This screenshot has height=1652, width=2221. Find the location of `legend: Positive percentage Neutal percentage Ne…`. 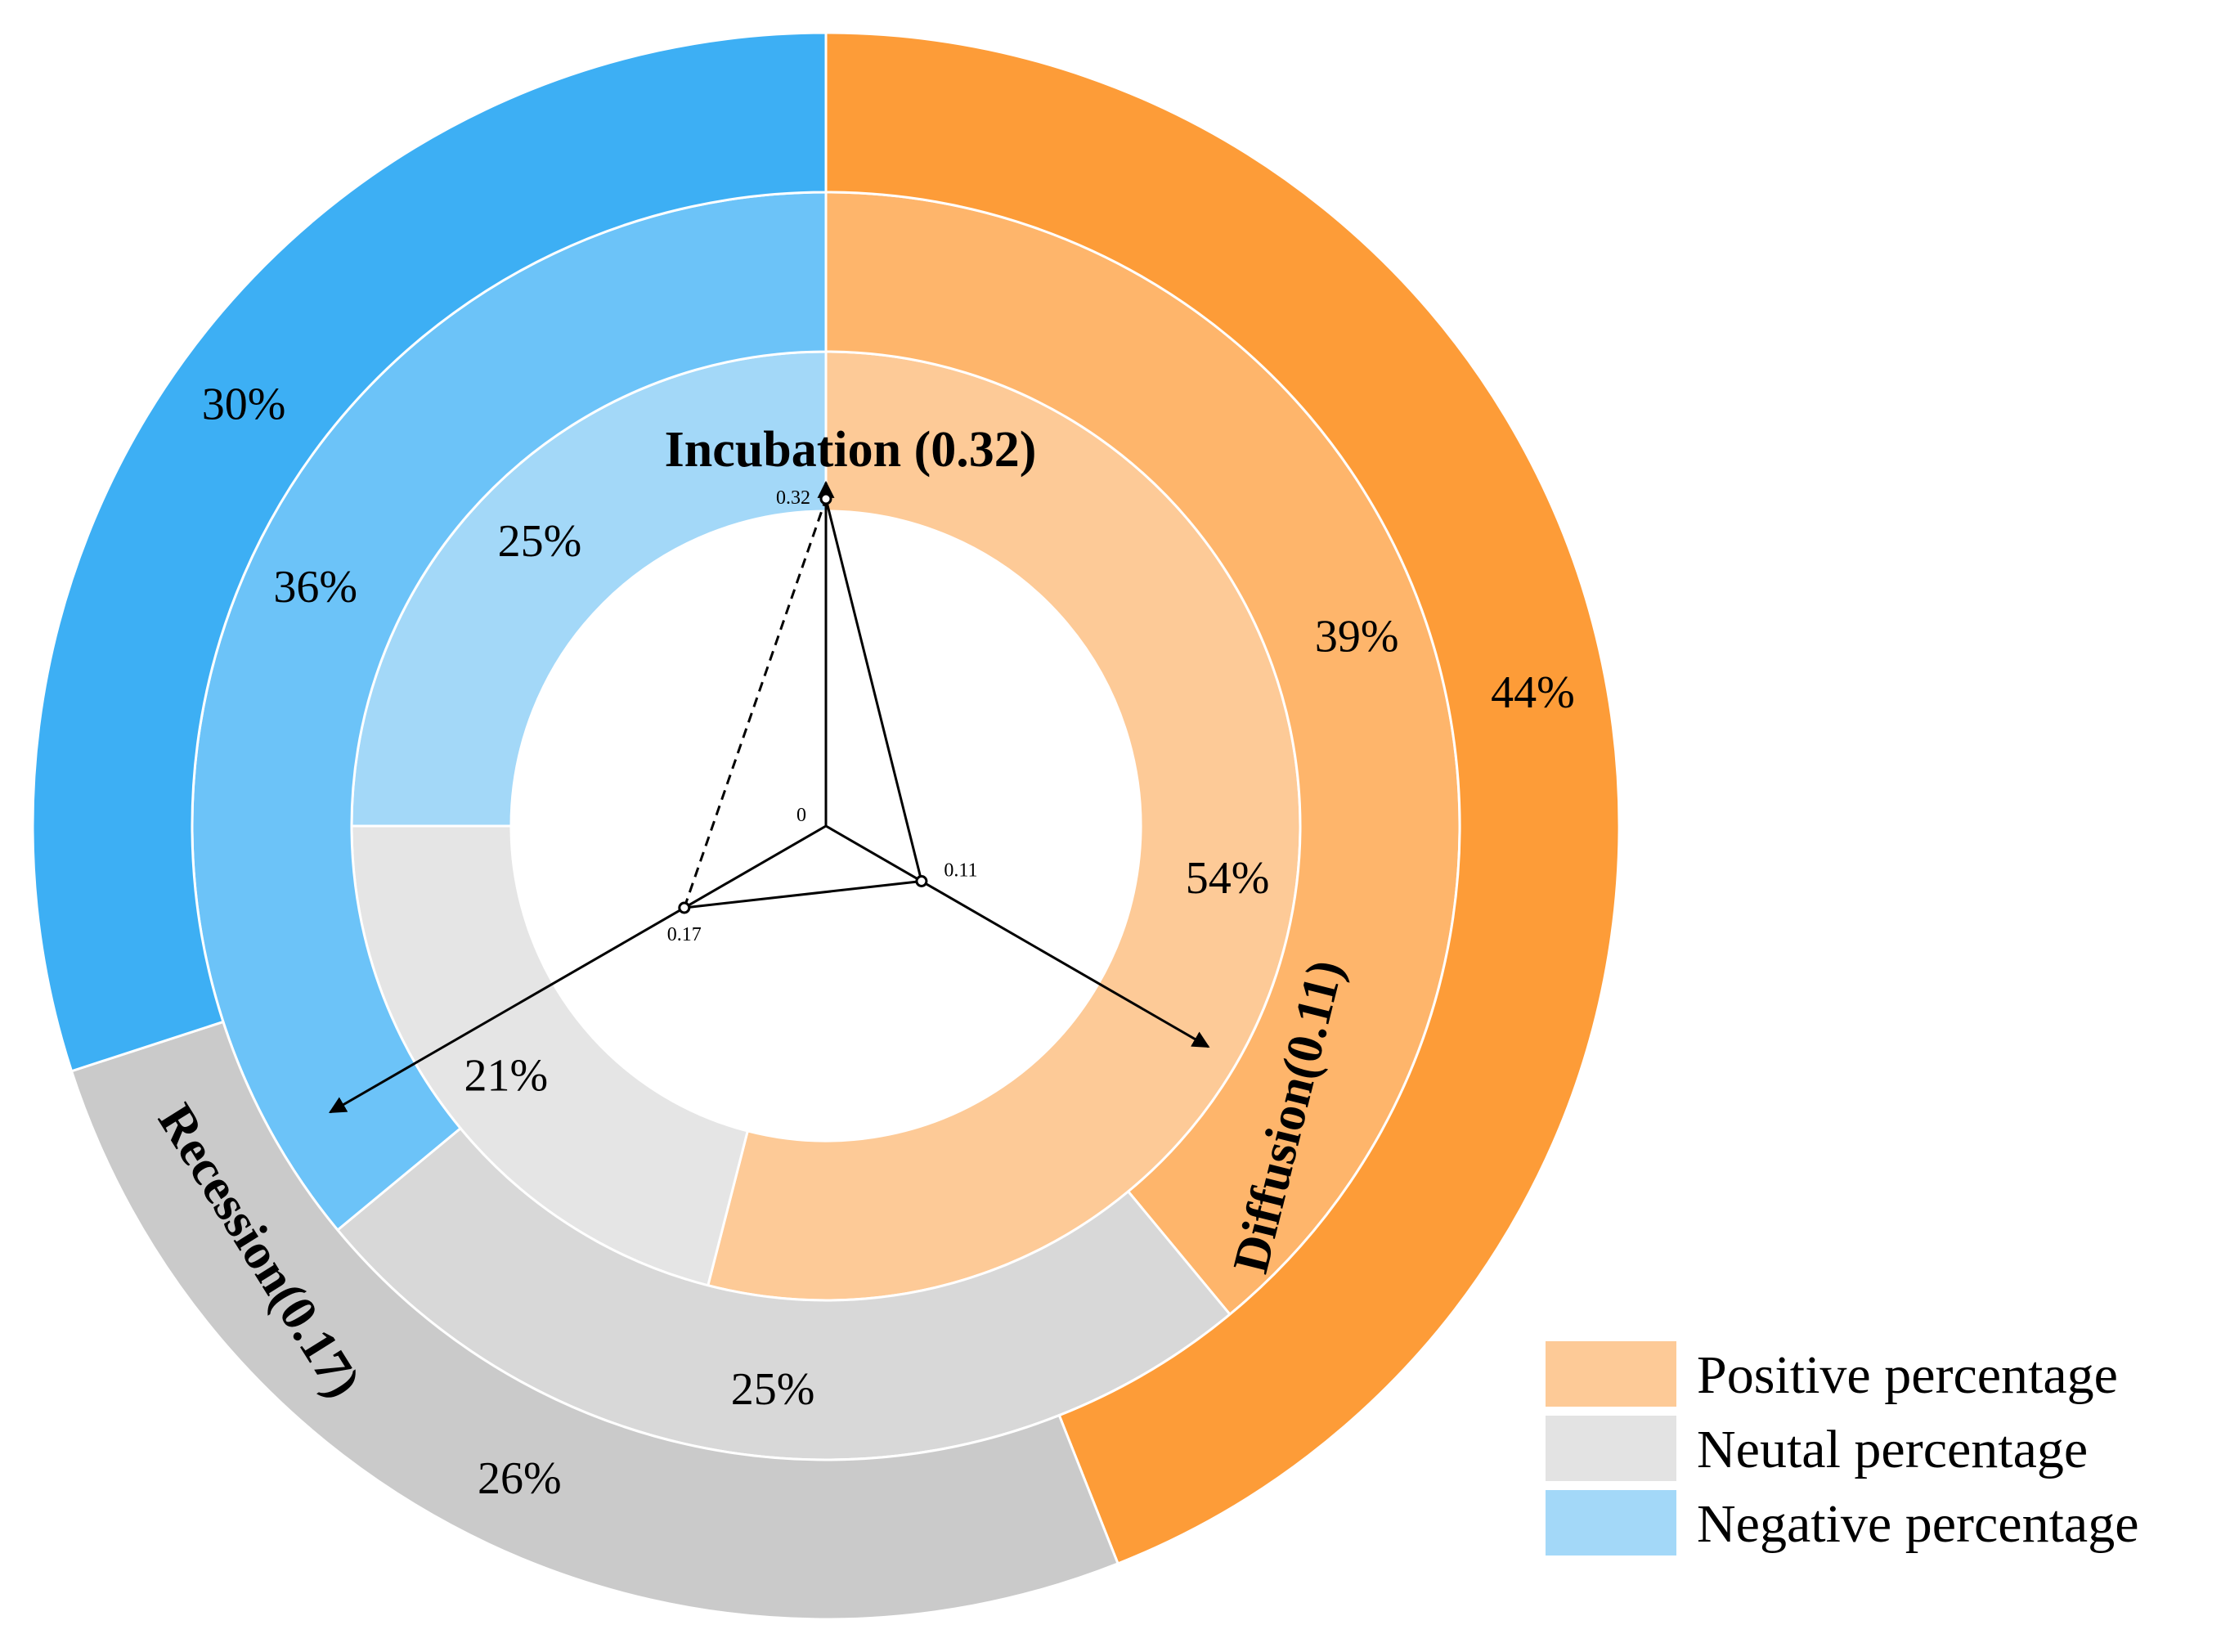

legend: Positive percentage Neutal percentage Ne… is located at coordinates (1842, 1448).